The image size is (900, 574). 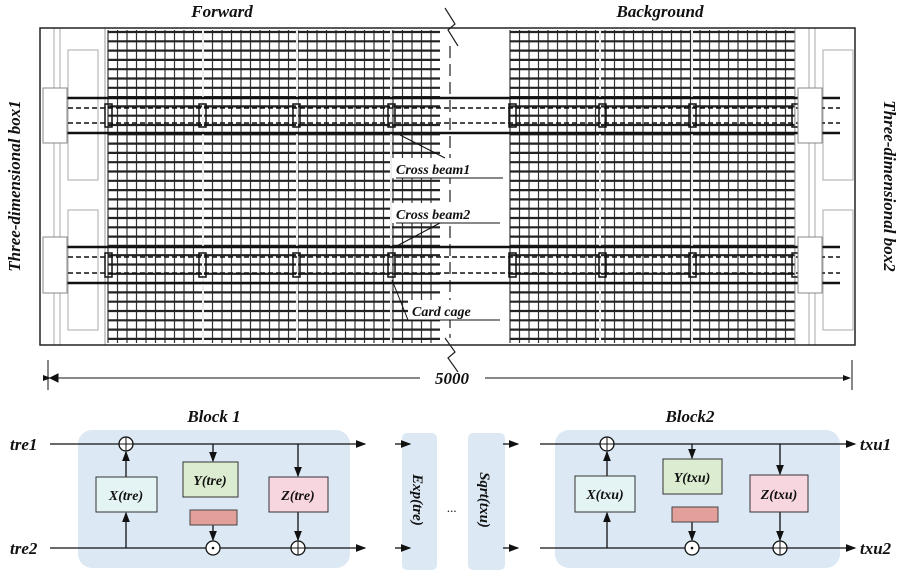 I want to click on output-txu2: txu2, so click(x=876, y=548).